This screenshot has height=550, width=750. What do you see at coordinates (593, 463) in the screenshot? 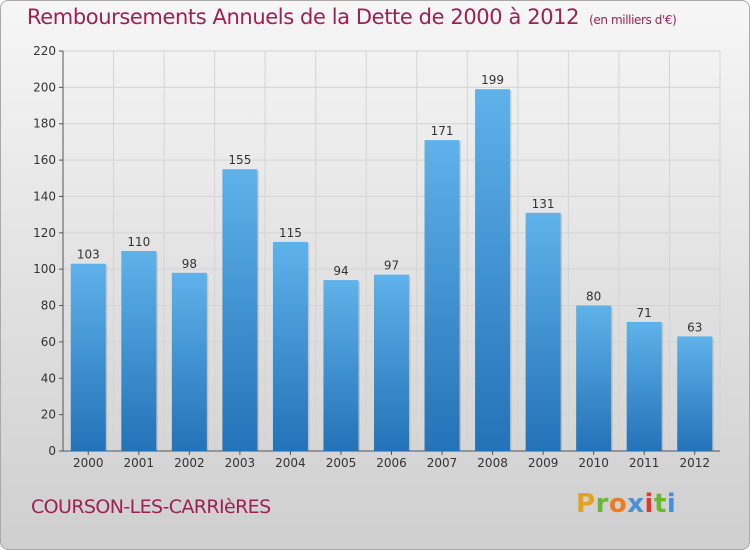
I see `x-tick-label: 2010` at bounding box center [593, 463].